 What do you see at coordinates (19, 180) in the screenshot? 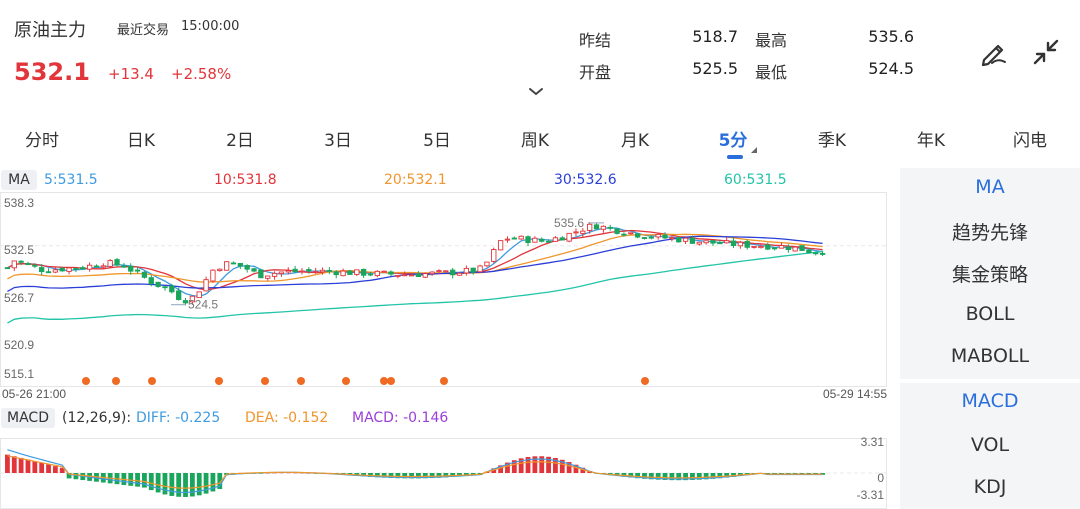
I see `ma-badge: MA` at bounding box center [19, 180].